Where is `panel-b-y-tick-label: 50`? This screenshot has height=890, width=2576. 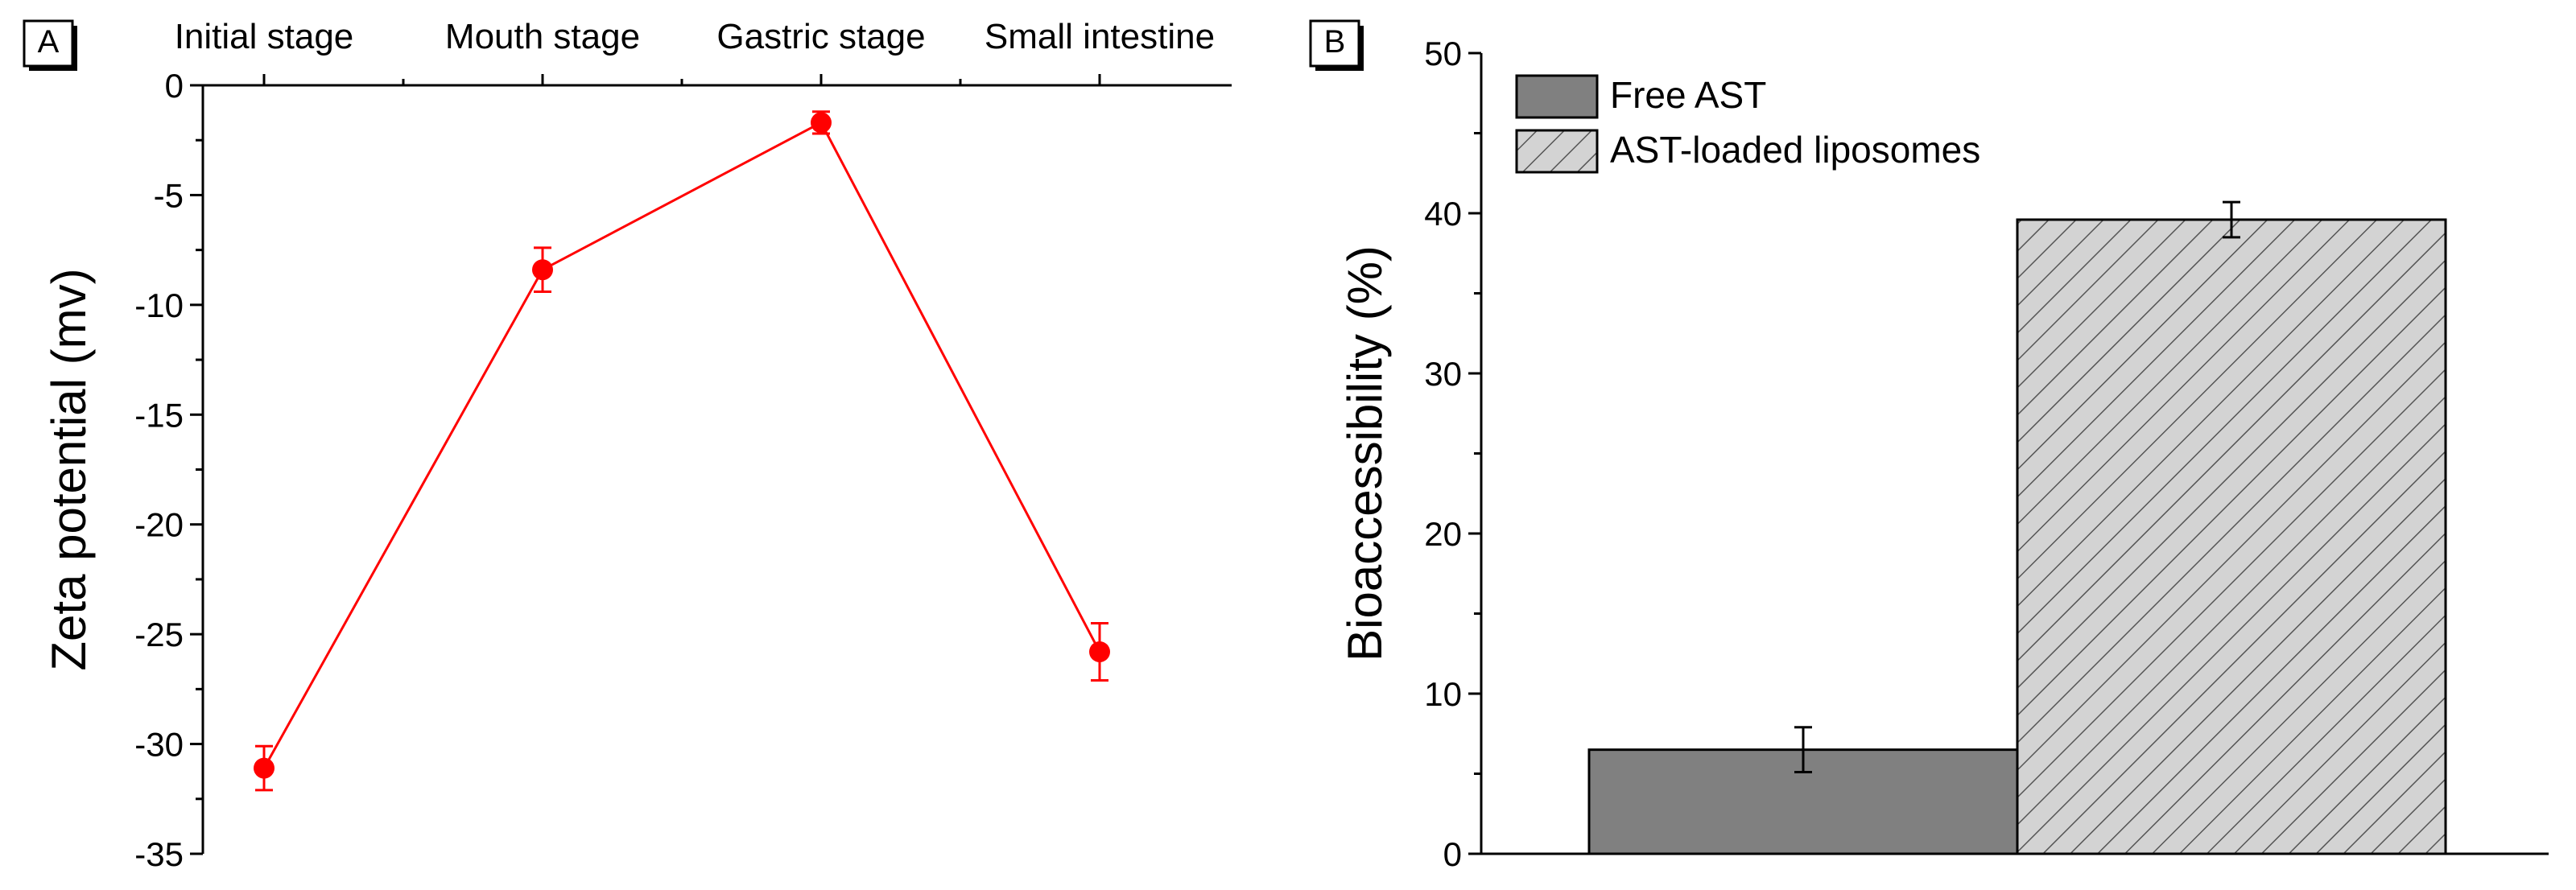 panel-b-y-tick-label: 50 is located at coordinates (1443, 53).